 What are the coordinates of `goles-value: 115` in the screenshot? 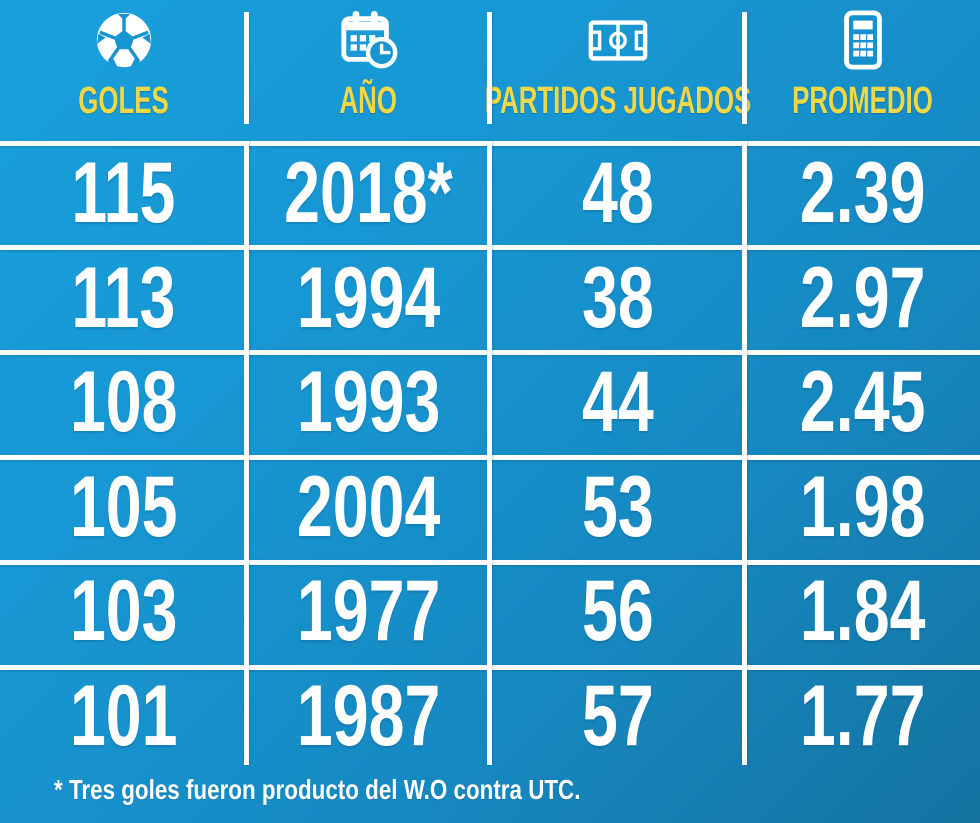 It's located at (123, 193).